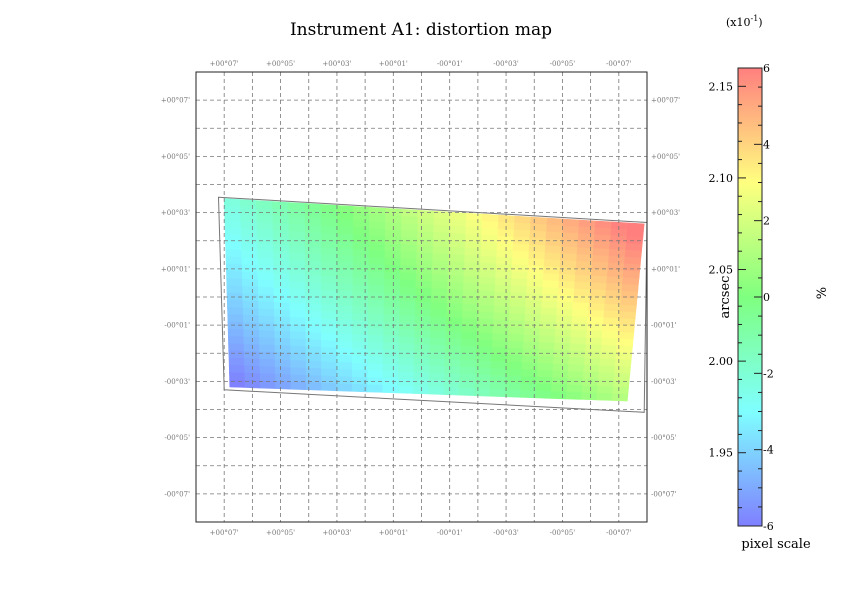 The image size is (842, 595). What do you see at coordinates (175, 157) in the screenshot?
I see `y-tick-label-left: +00°05'` at bounding box center [175, 157].